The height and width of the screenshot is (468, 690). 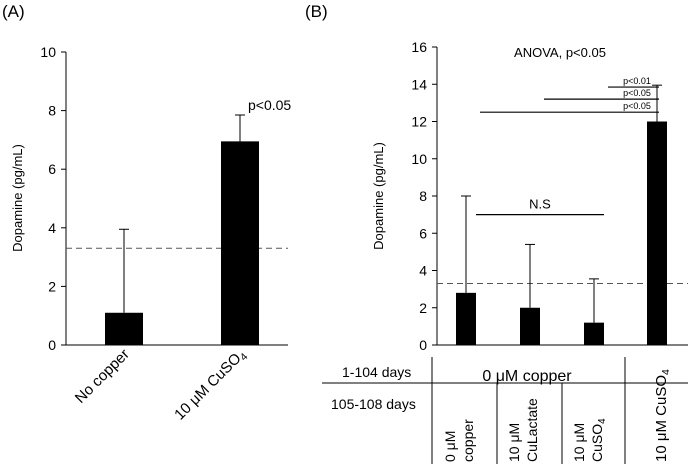 What do you see at coordinates (210, 385) in the screenshot?
I see `panel-a-category-label: 10 μM CuSO4` at bounding box center [210, 385].